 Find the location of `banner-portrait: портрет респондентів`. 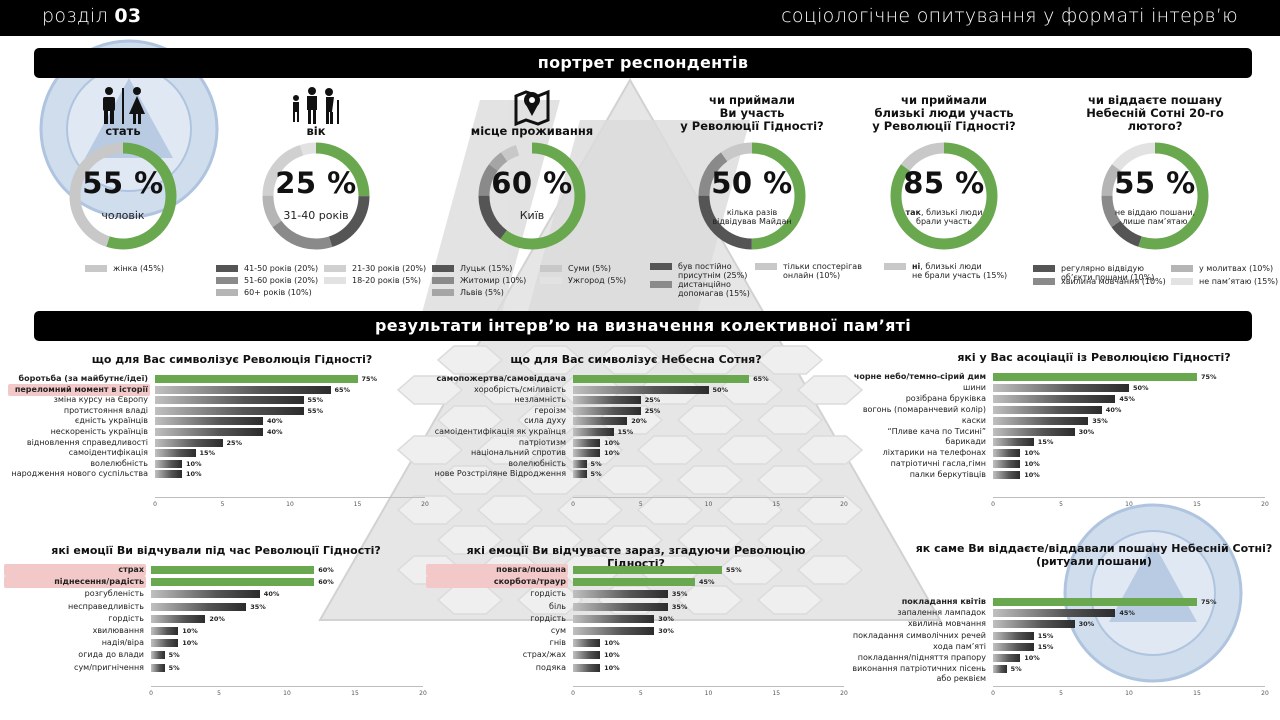

banner-portrait: портрет респондентів is located at coordinates (643, 63).